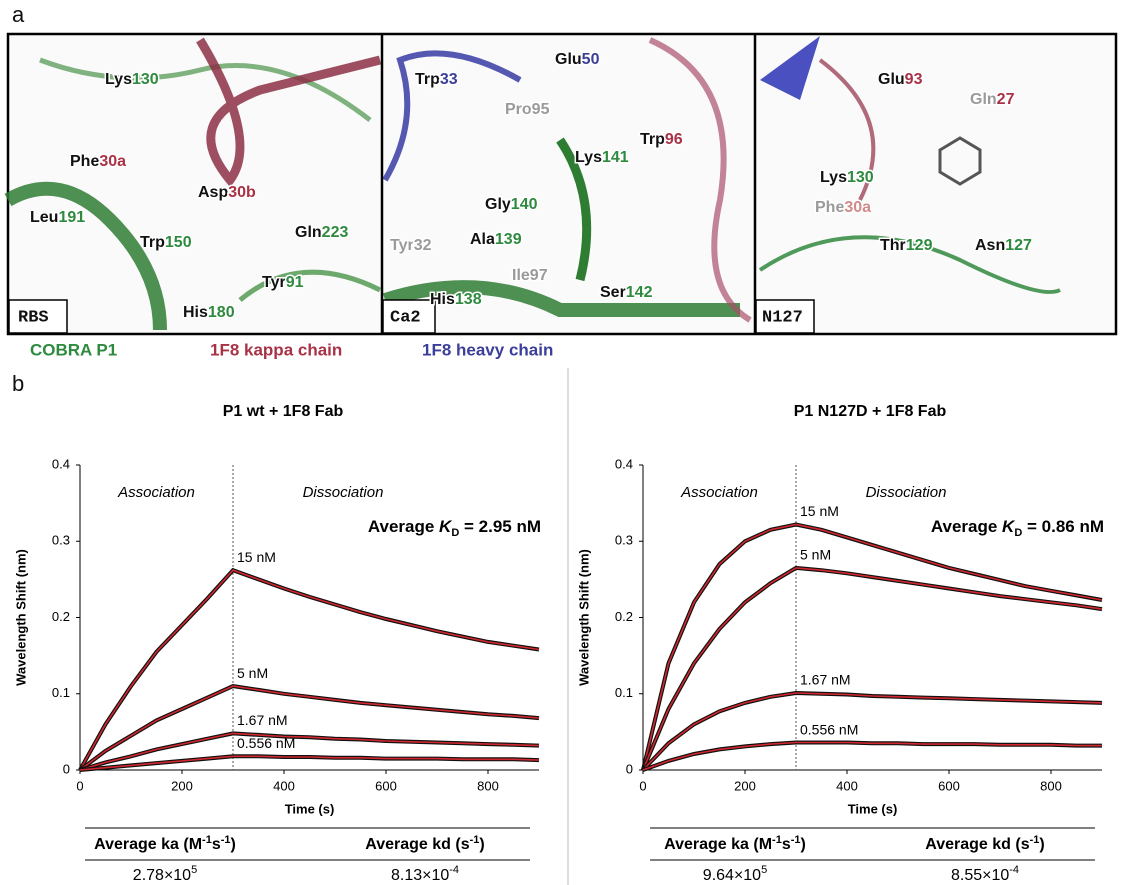 This screenshot has height=885, width=1124. What do you see at coordinates (577, 59) in the screenshot?
I see `residue-label: Glu50` at bounding box center [577, 59].